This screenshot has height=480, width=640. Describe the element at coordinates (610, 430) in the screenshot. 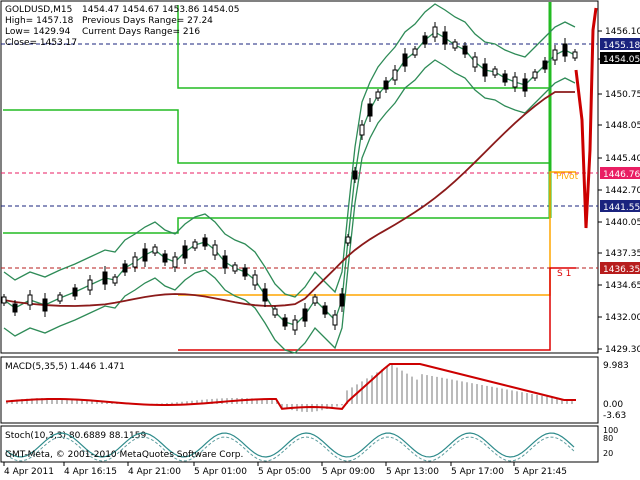

I see `stoch-tick-100: 100` at that location.